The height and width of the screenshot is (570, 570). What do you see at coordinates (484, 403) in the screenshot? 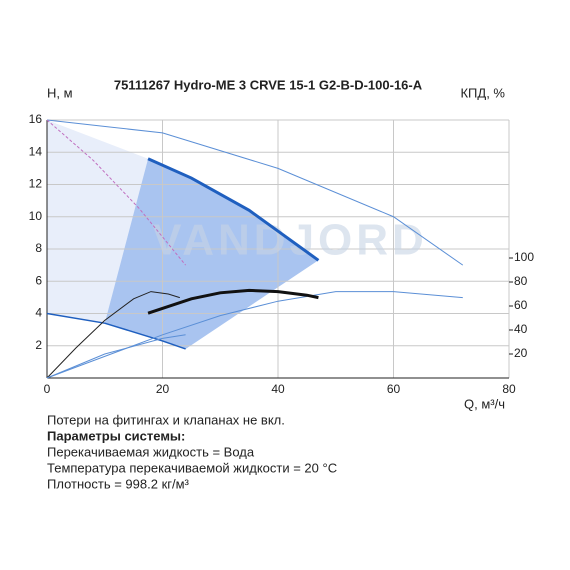
I see `x-axis-label: Q, м³/ч` at bounding box center [484, 403].